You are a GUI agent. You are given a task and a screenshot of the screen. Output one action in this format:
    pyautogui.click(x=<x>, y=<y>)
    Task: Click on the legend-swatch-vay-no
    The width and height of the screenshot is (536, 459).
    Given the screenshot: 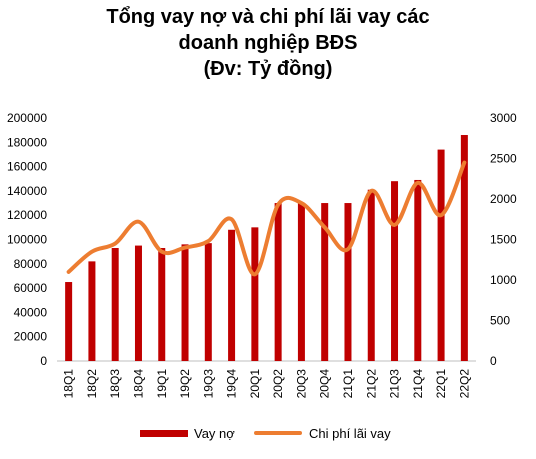 What is the action you would take?
    pyautogui.click(x=164, y=433)
    